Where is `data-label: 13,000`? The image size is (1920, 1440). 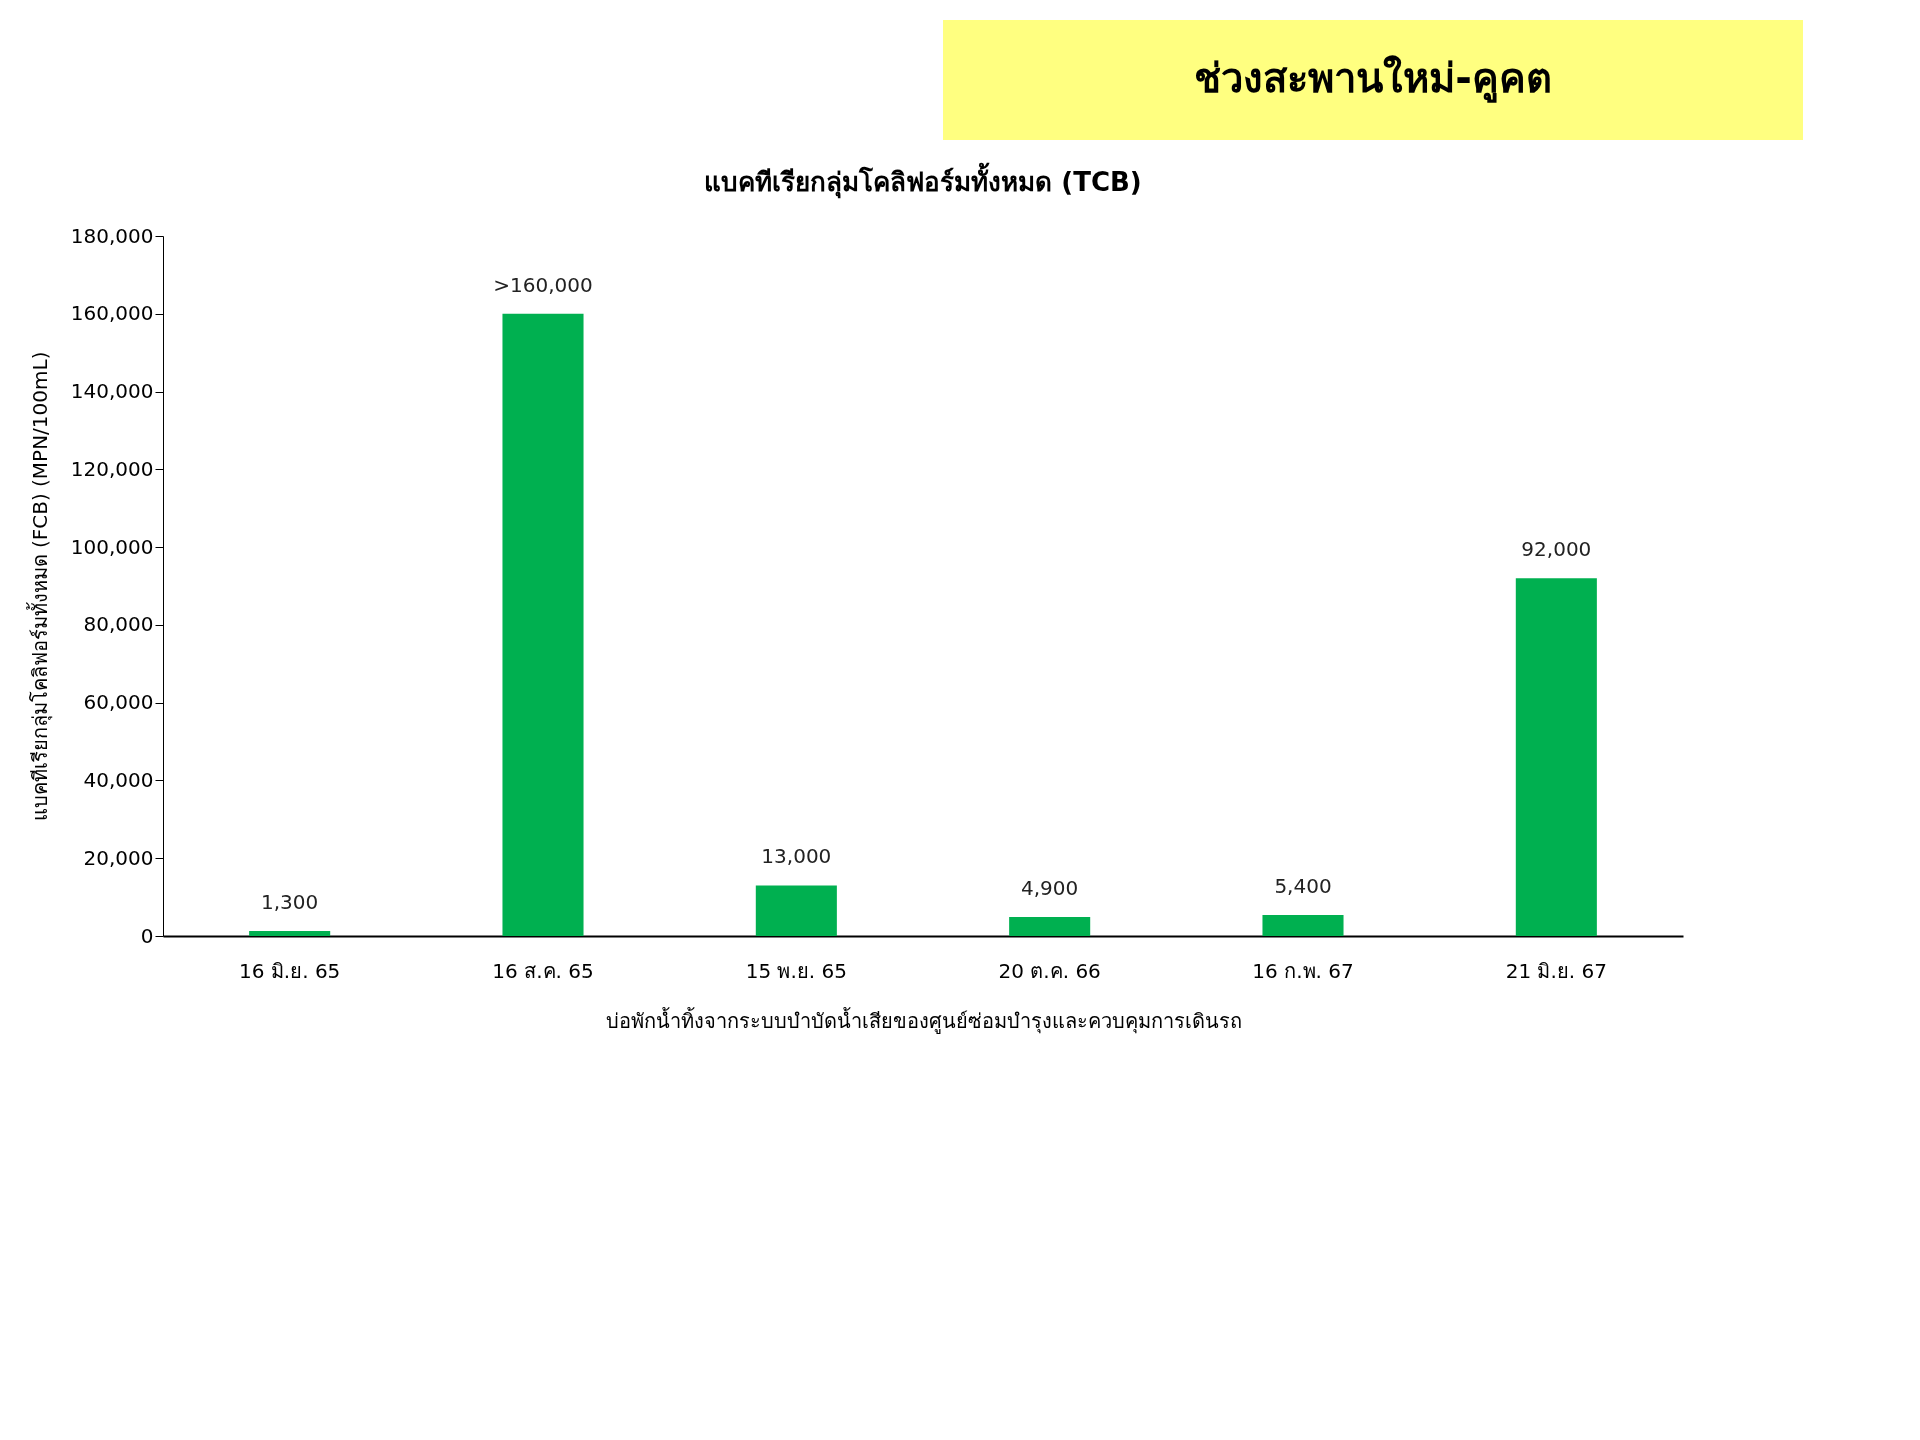
data-label: 13,000 is located at coordinates (796, 856).